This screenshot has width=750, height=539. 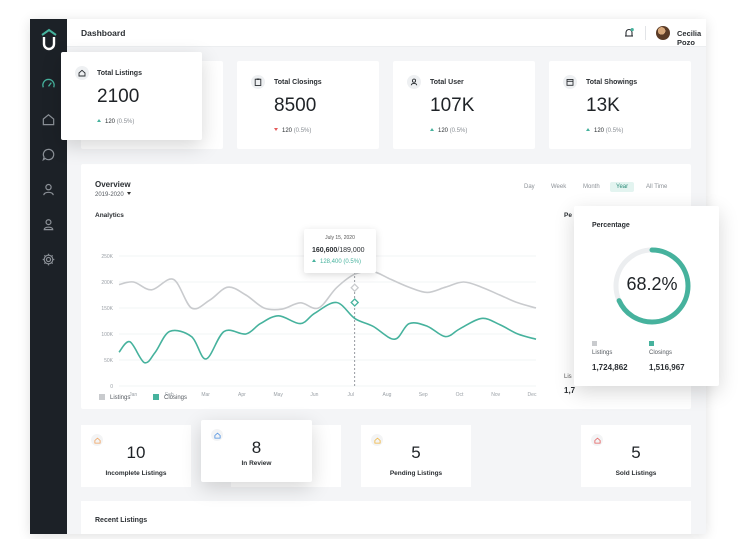 What do you see at coordinates (568, 215) in the screenshot?
I see `percentage-label-partial: Pe` at bounding box center [568, 215].